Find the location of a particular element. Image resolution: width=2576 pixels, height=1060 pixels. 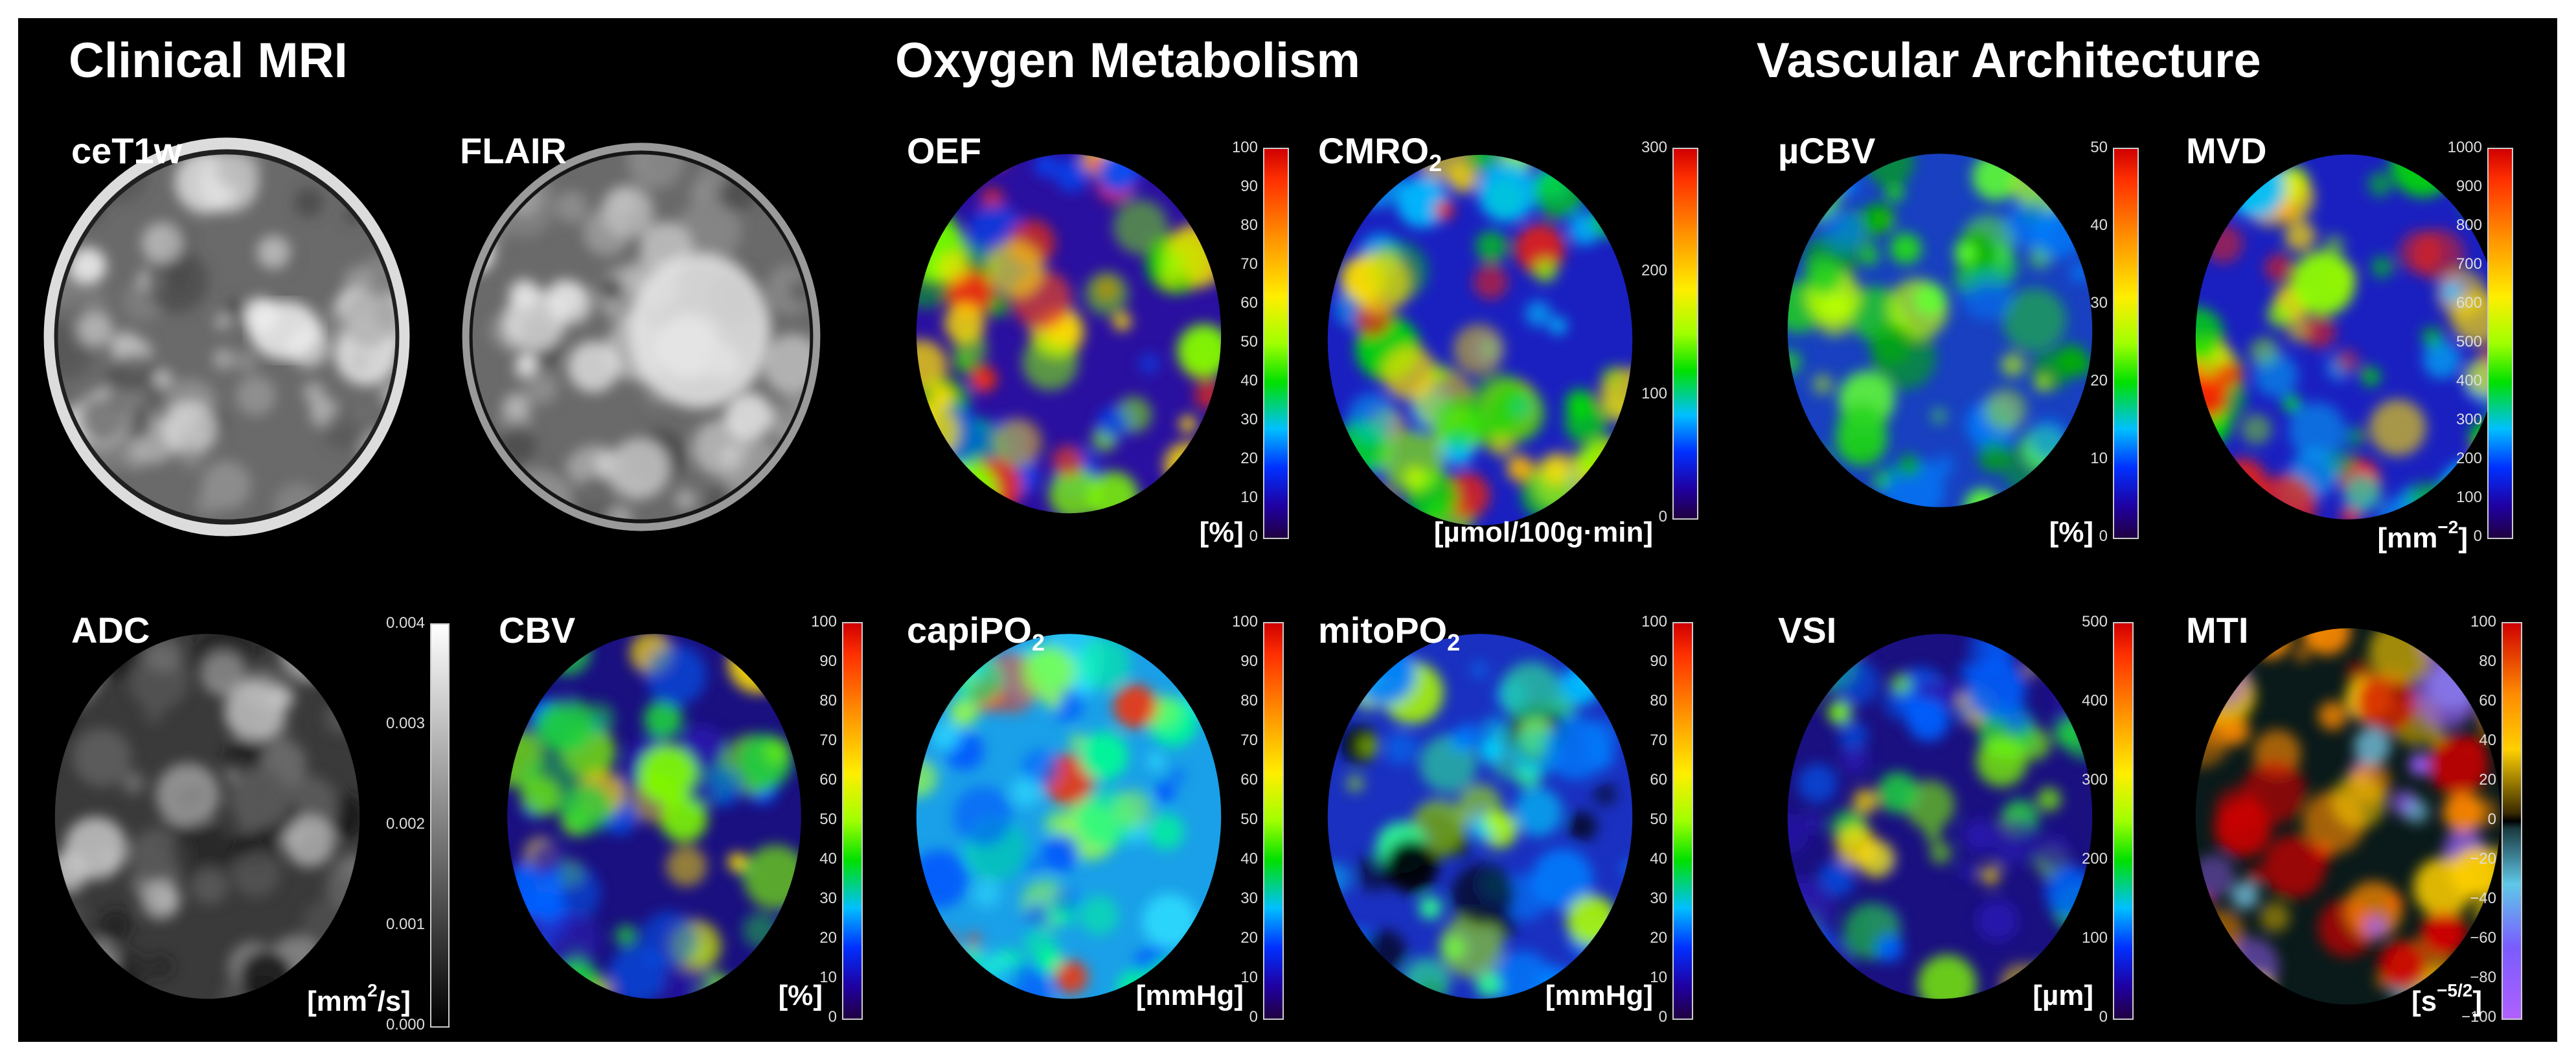

panel-label-text: capiPO is located at coordinates (970, 631).